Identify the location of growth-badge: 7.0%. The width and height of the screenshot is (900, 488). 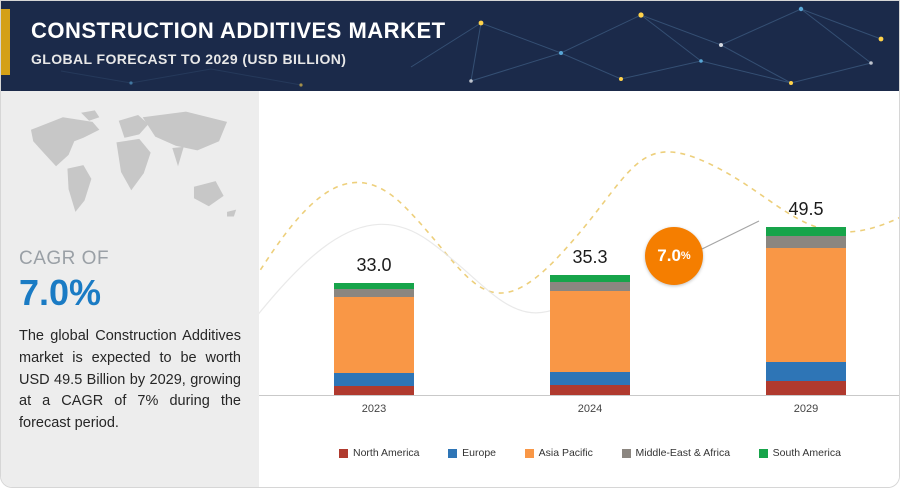
(674, 256).